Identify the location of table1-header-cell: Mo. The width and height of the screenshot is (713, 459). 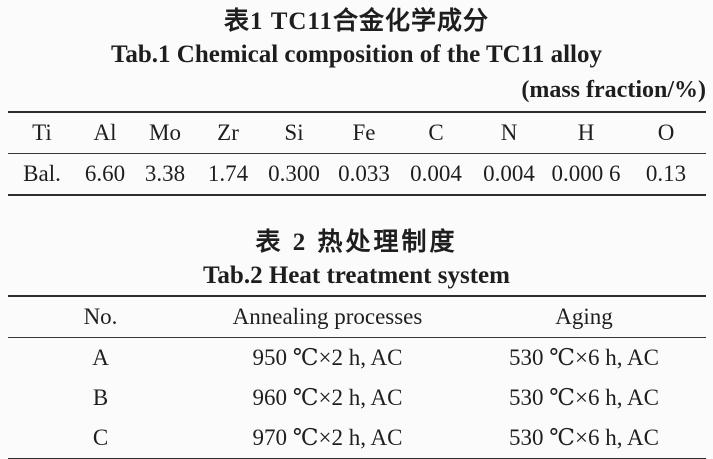
(165, 132).